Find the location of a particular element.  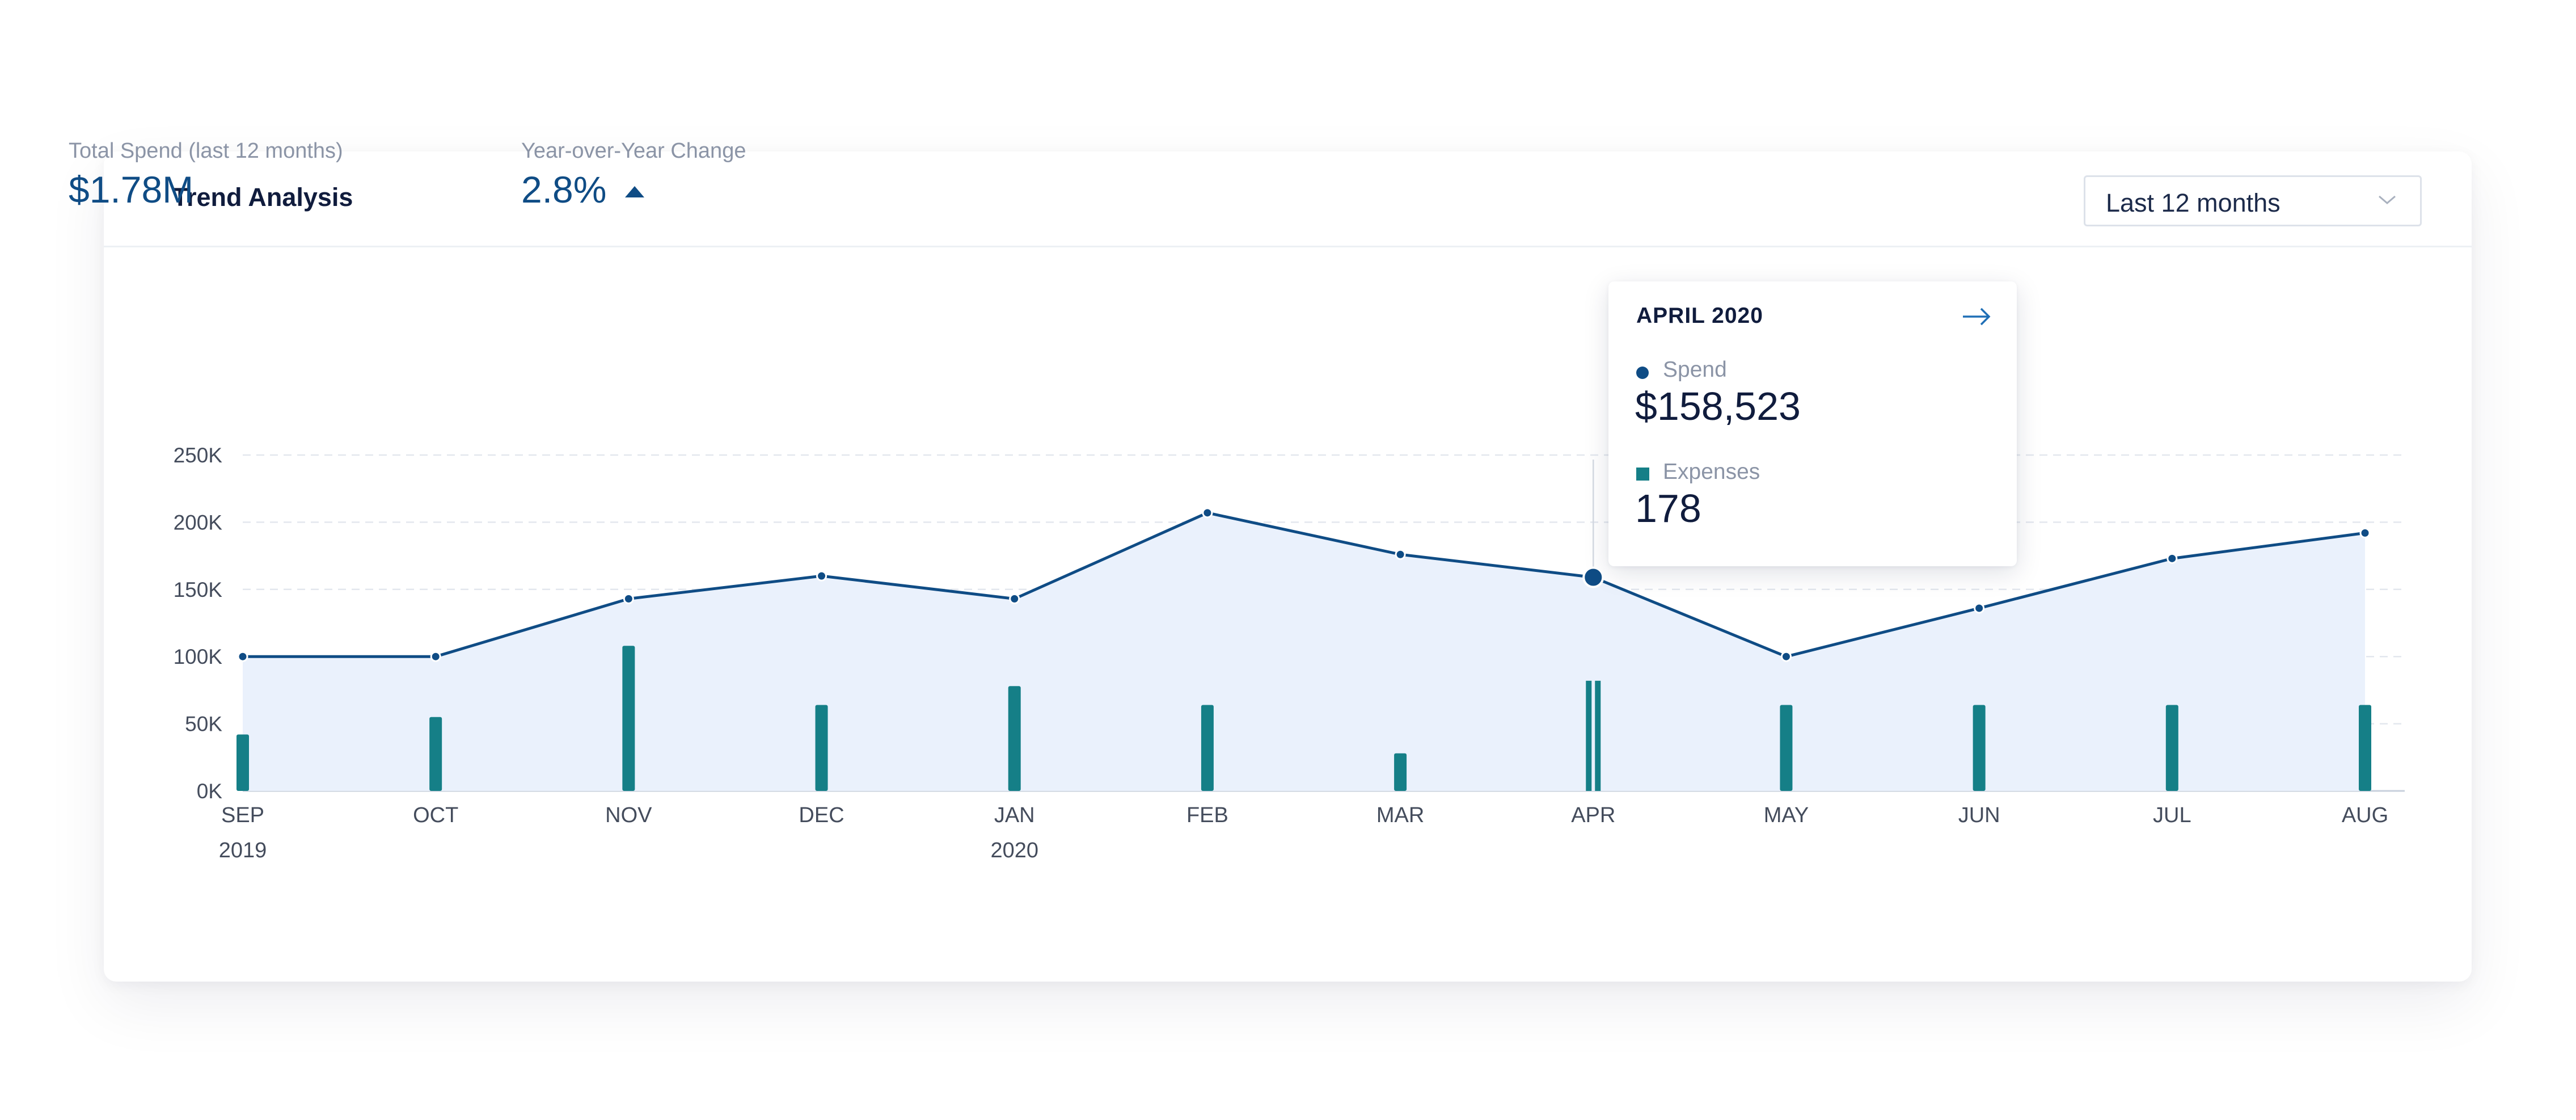

tooltip-expenses-label: Expenses is located at coordinates (1711, 472).